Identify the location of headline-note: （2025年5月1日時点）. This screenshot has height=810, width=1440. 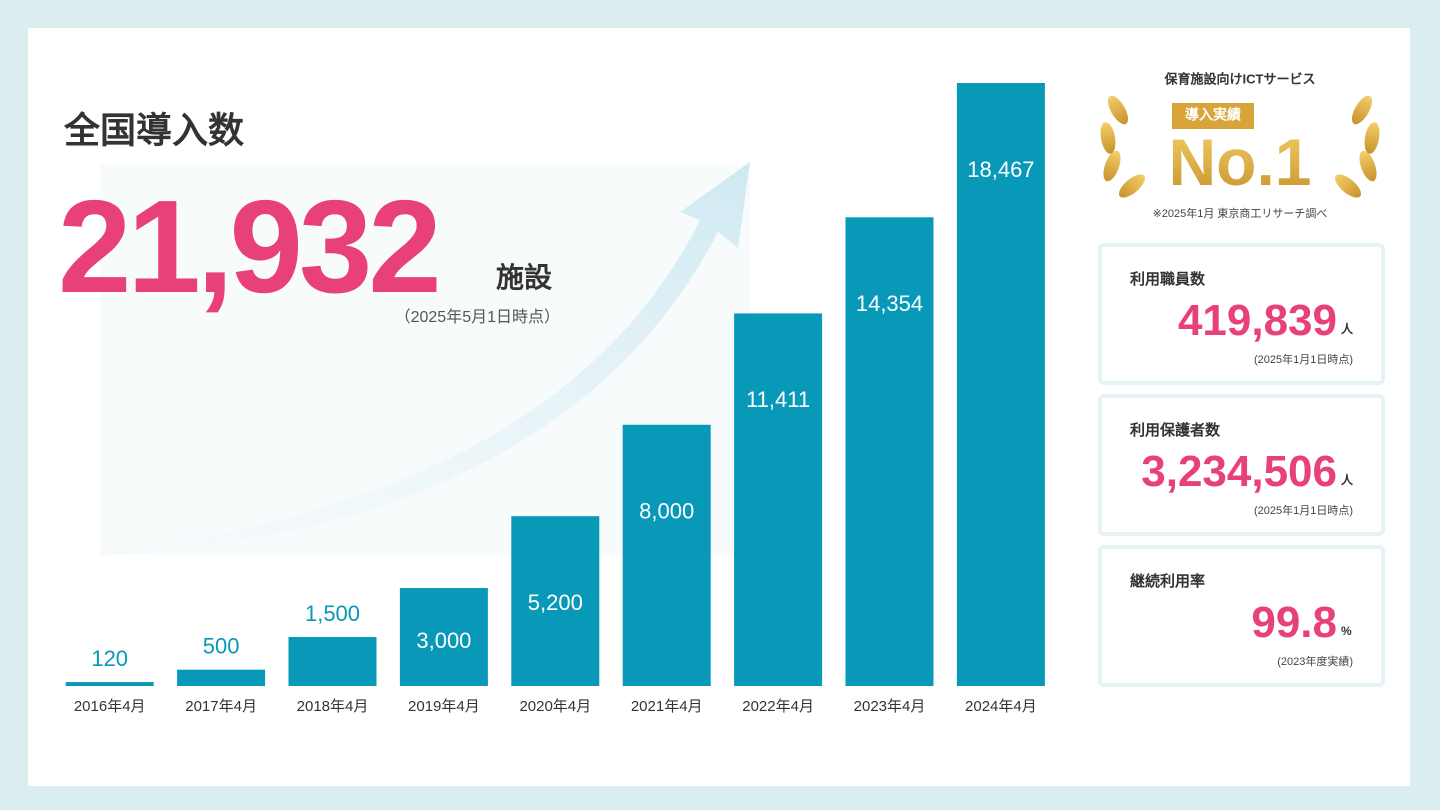
(477, 317).